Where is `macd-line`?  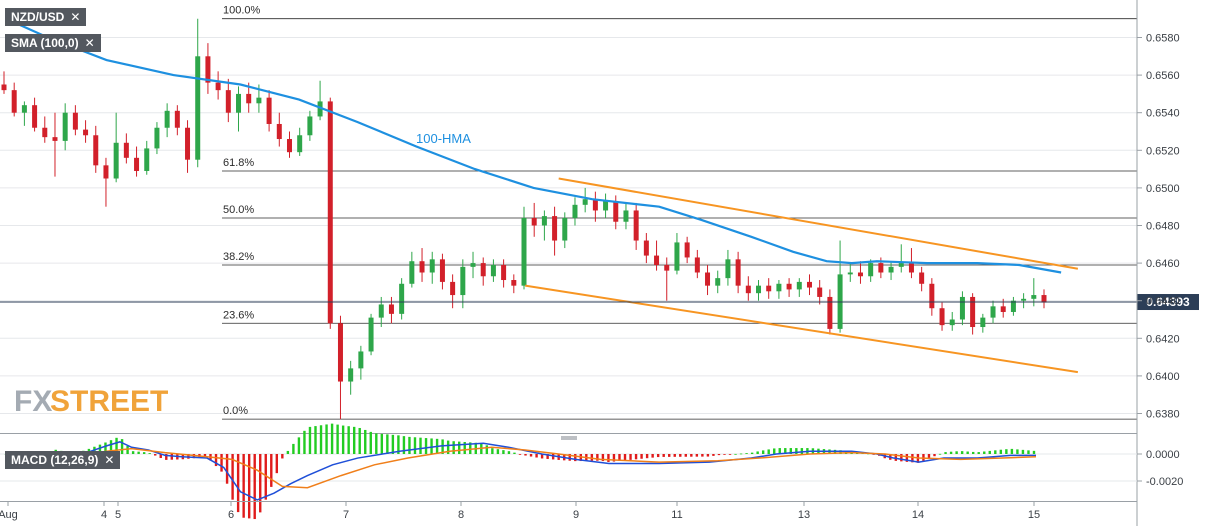 macd-line is located at coordinates (520, 471).